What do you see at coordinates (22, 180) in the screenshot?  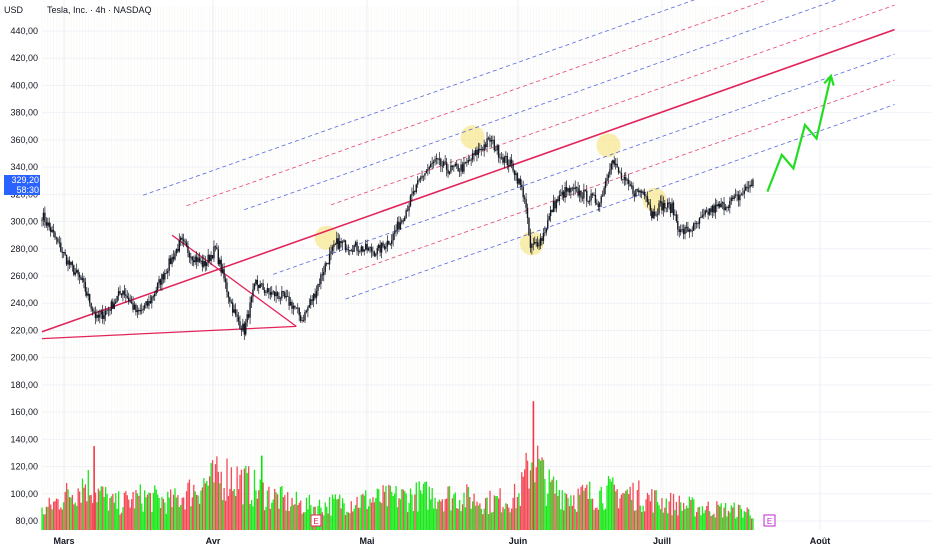 I see `last-price-badge: 329,20` at bounding box center [22, 180].